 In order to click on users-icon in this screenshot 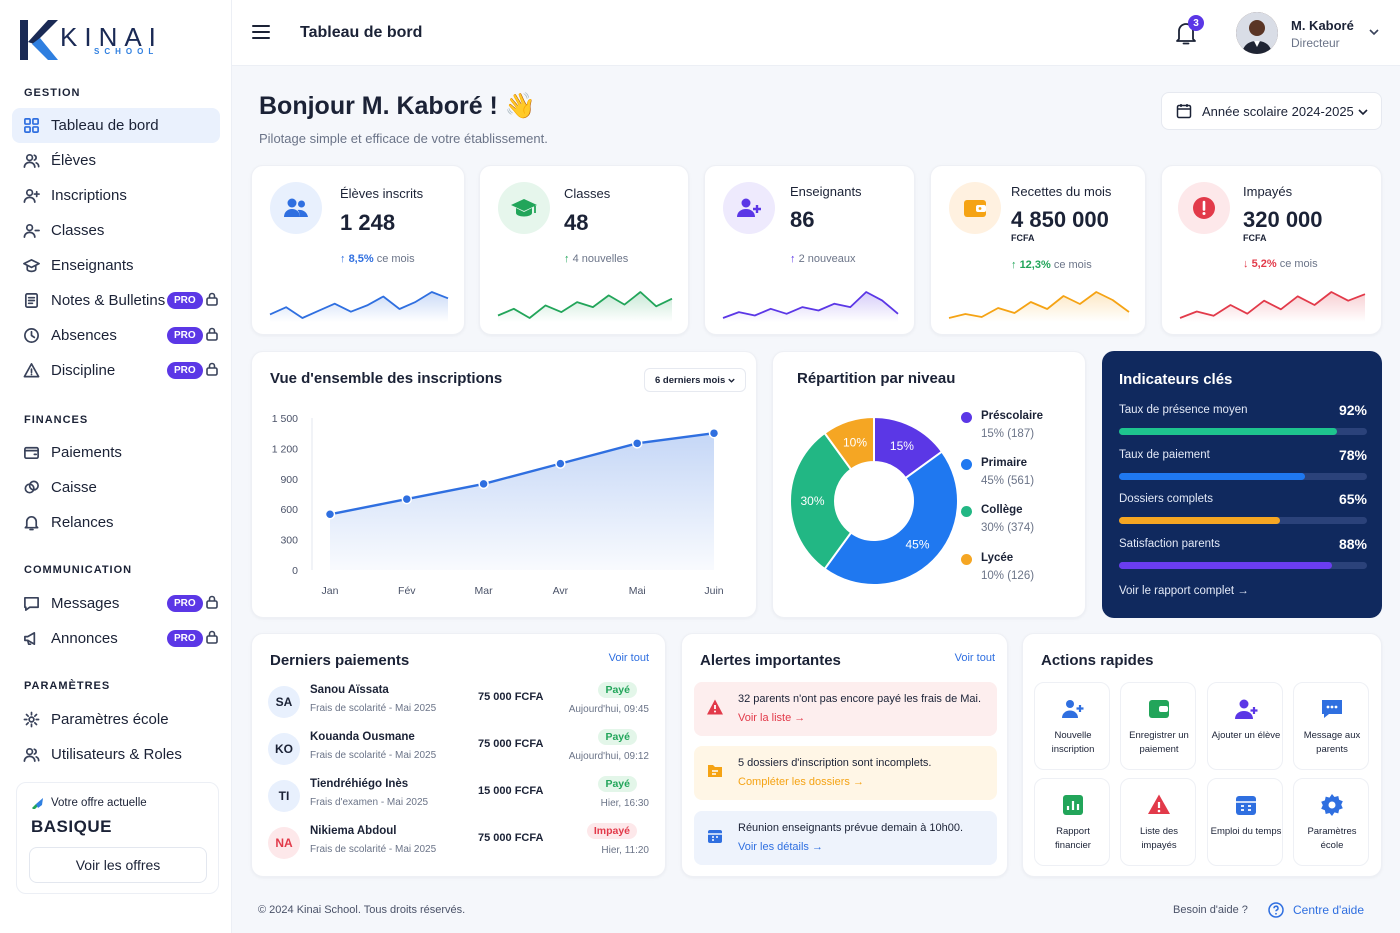, I will do `click(31, 161)`.